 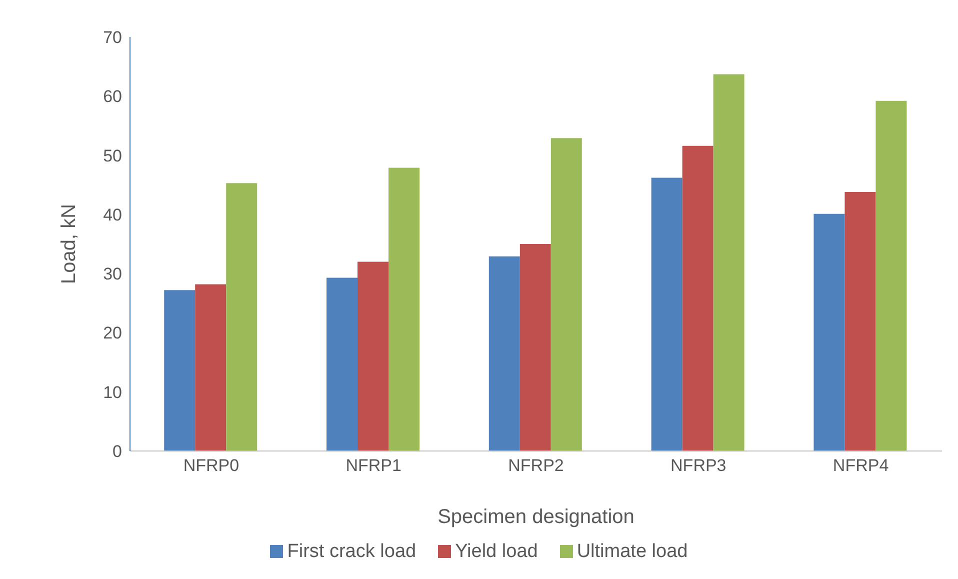 I want to click on y-tick-label: 70, so click(x=112, y=38).